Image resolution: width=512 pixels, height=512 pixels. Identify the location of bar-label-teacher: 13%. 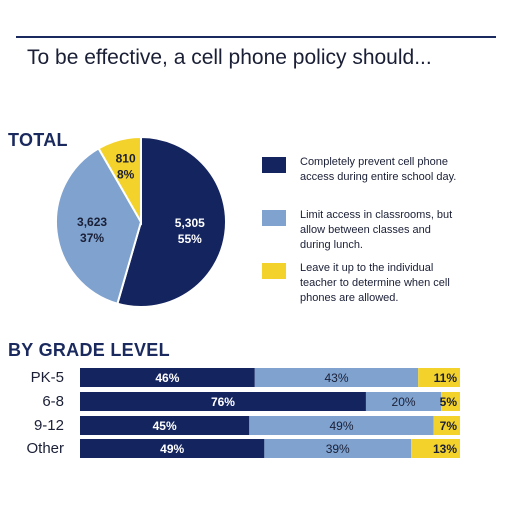
(445, 449).